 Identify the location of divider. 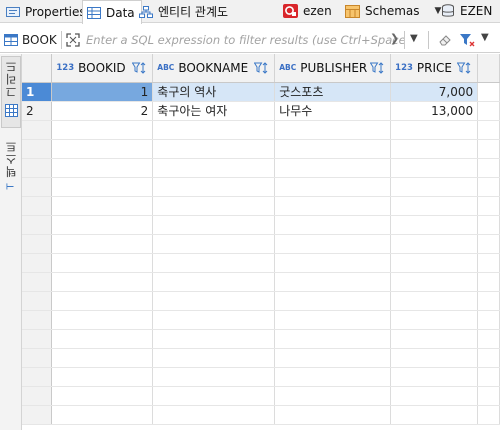
(404, 40).